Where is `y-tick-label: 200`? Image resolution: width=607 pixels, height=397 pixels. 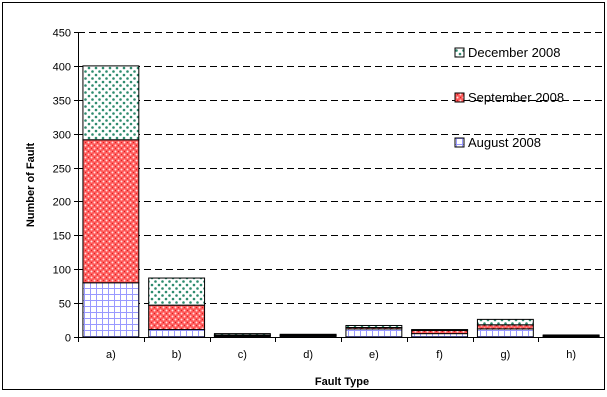
y-tick-label: 200 is located at coordinates (62, 203).